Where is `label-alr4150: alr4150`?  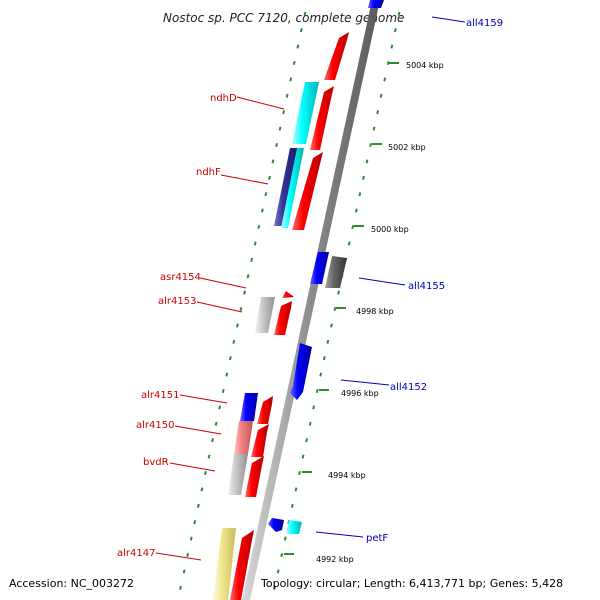
label-alr4150: alr4150 is located at coordinates (155, 425).